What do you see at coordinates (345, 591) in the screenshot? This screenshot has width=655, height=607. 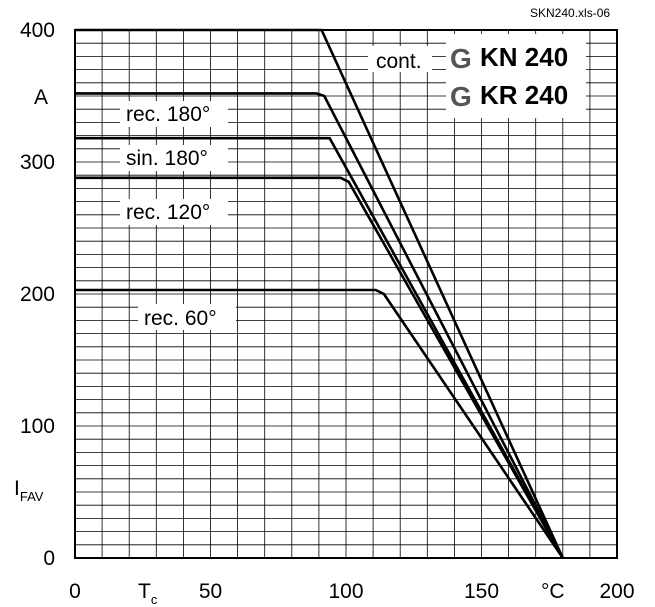 I see `x-tick-label: 100` at bounding box center [345, 591].